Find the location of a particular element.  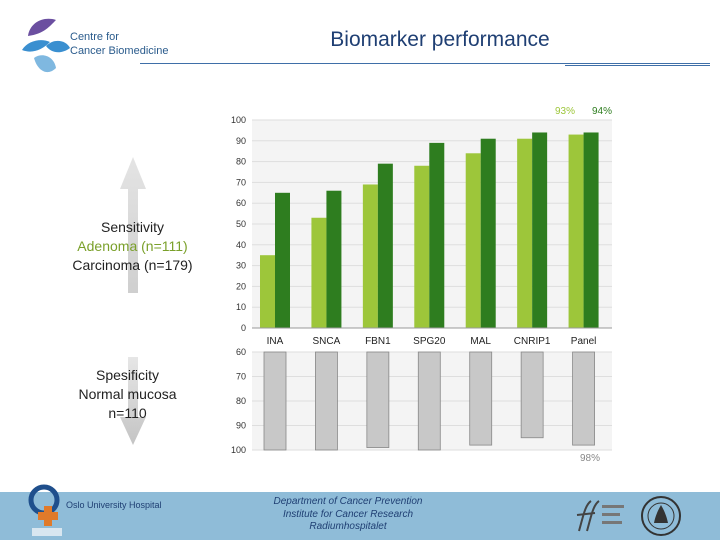

carcinoma-panel-annotation: 94% is located at coordinates (602, 111).